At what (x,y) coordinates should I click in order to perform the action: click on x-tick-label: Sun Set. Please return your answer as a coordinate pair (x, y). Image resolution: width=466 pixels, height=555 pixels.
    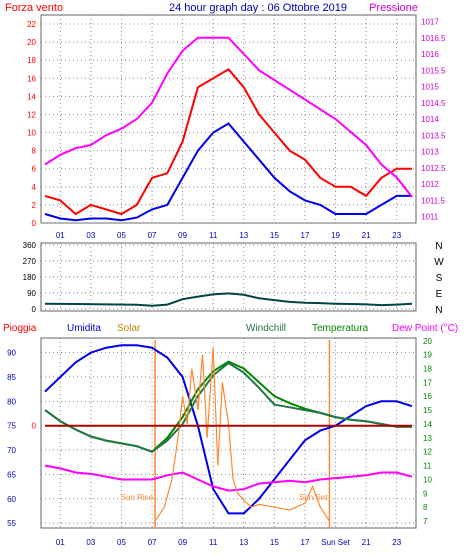
    Looking at the image, I should click on (335, 542).